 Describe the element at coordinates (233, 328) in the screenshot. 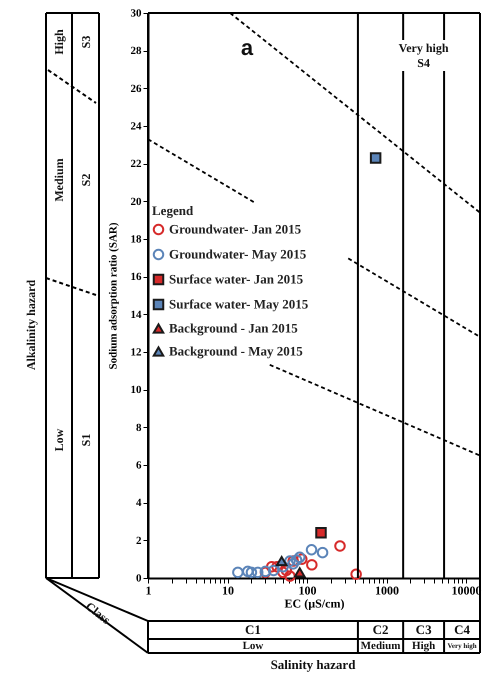

I see `legend-label: Background - Jan 2015` at that location.